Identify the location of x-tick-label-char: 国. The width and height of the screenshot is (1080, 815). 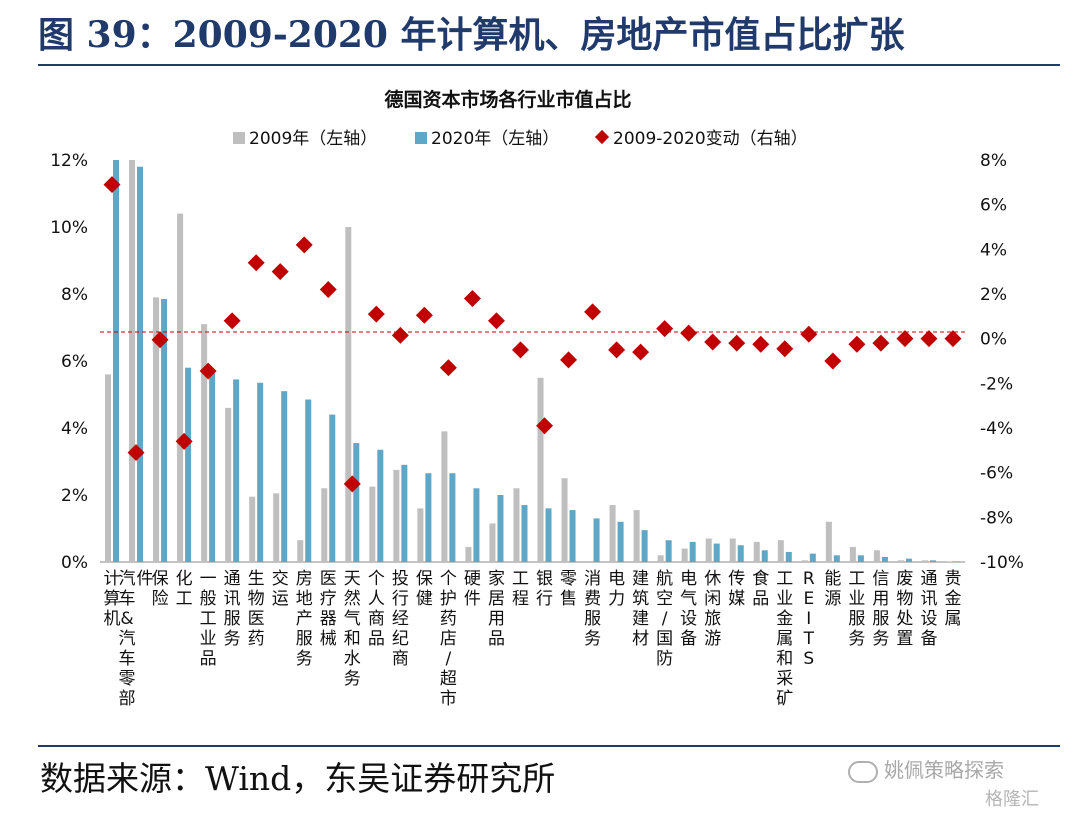
(664, 639).